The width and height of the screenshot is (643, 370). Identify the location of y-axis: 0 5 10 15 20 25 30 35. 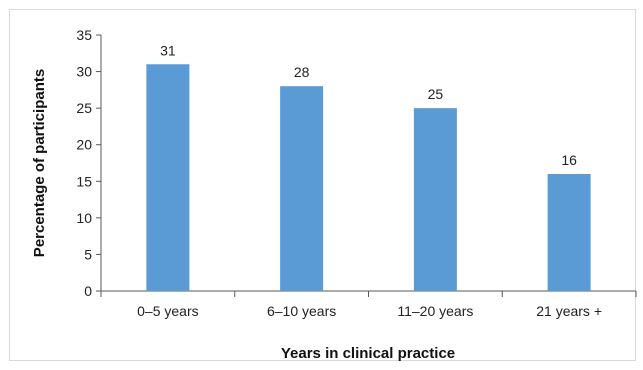
(89, 163).